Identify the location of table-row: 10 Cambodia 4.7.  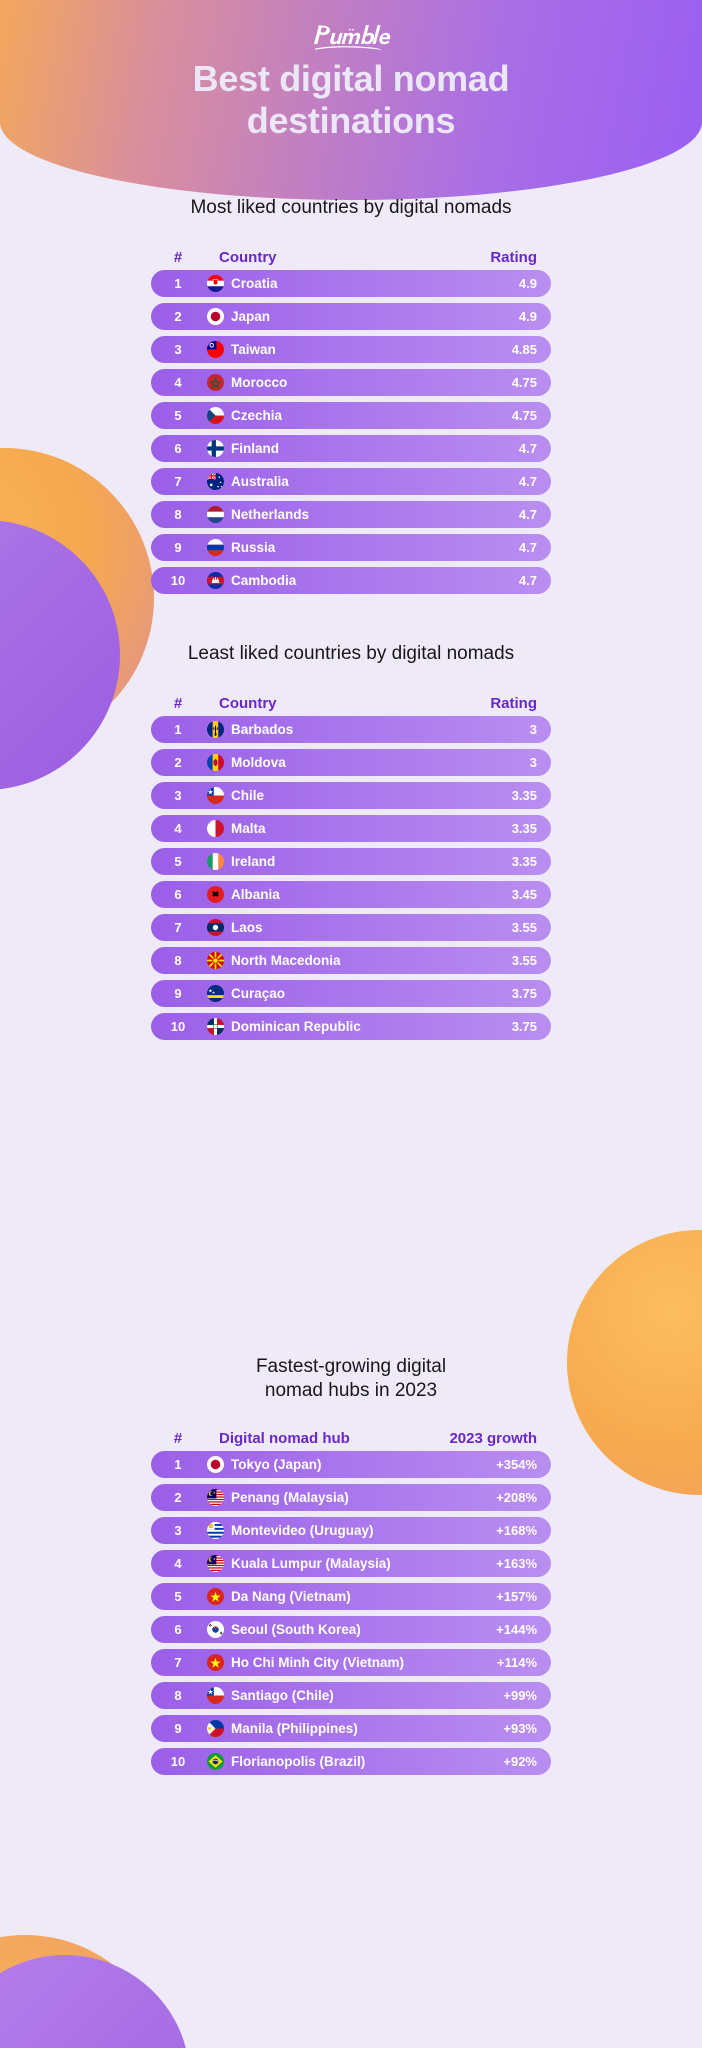
(351, 580).